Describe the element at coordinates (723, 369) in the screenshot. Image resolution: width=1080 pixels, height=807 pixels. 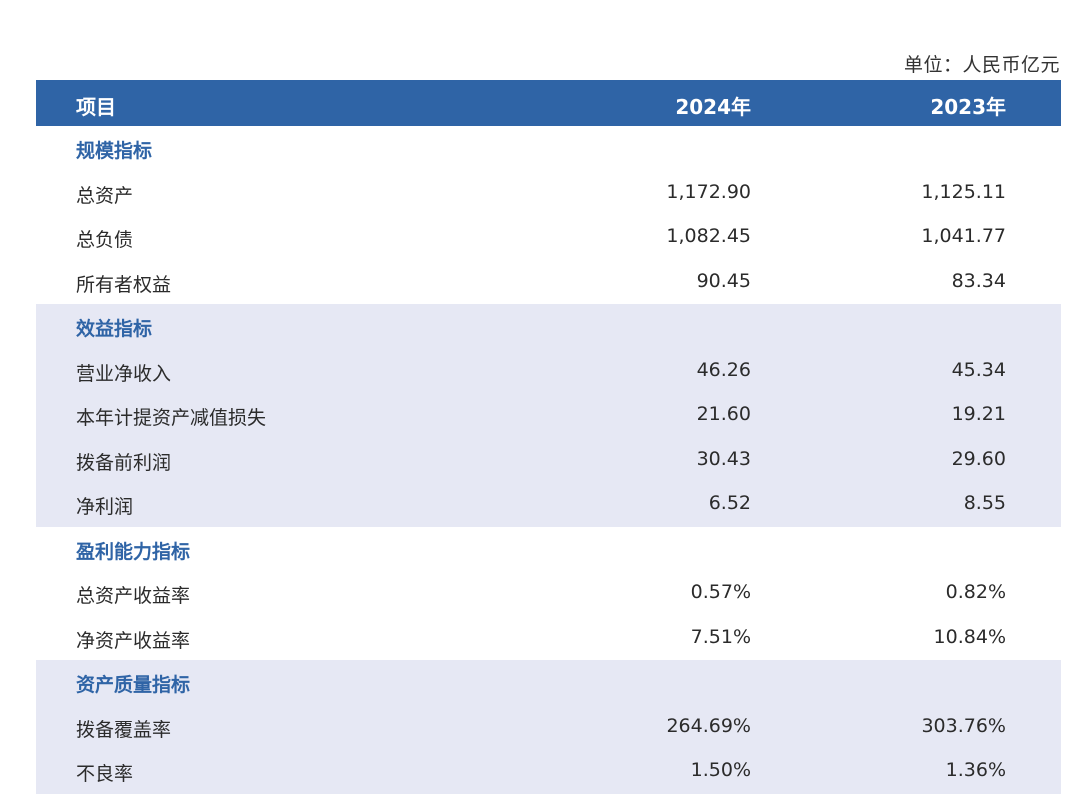
I see `value-2024: 46.26` at that location.